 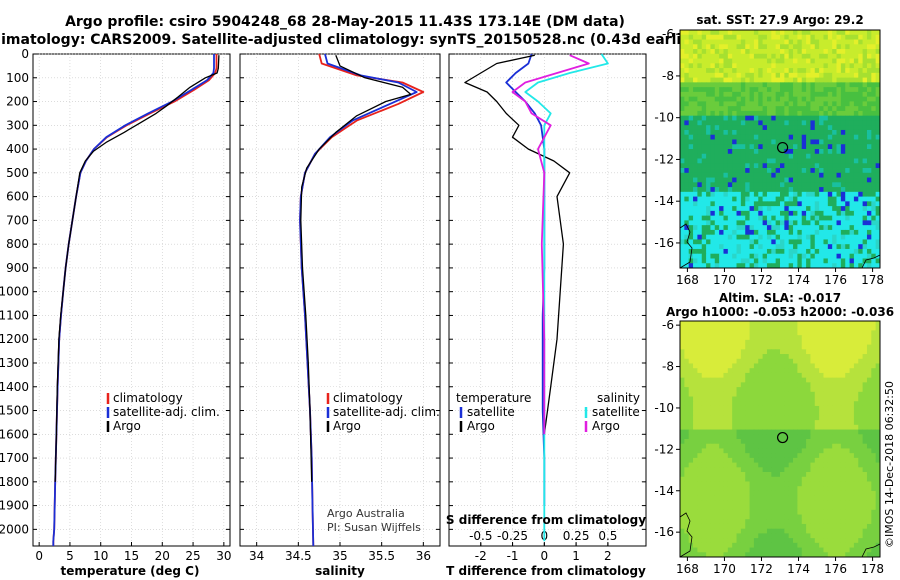 I want to click on series-argo, so click(x=137, y=268).